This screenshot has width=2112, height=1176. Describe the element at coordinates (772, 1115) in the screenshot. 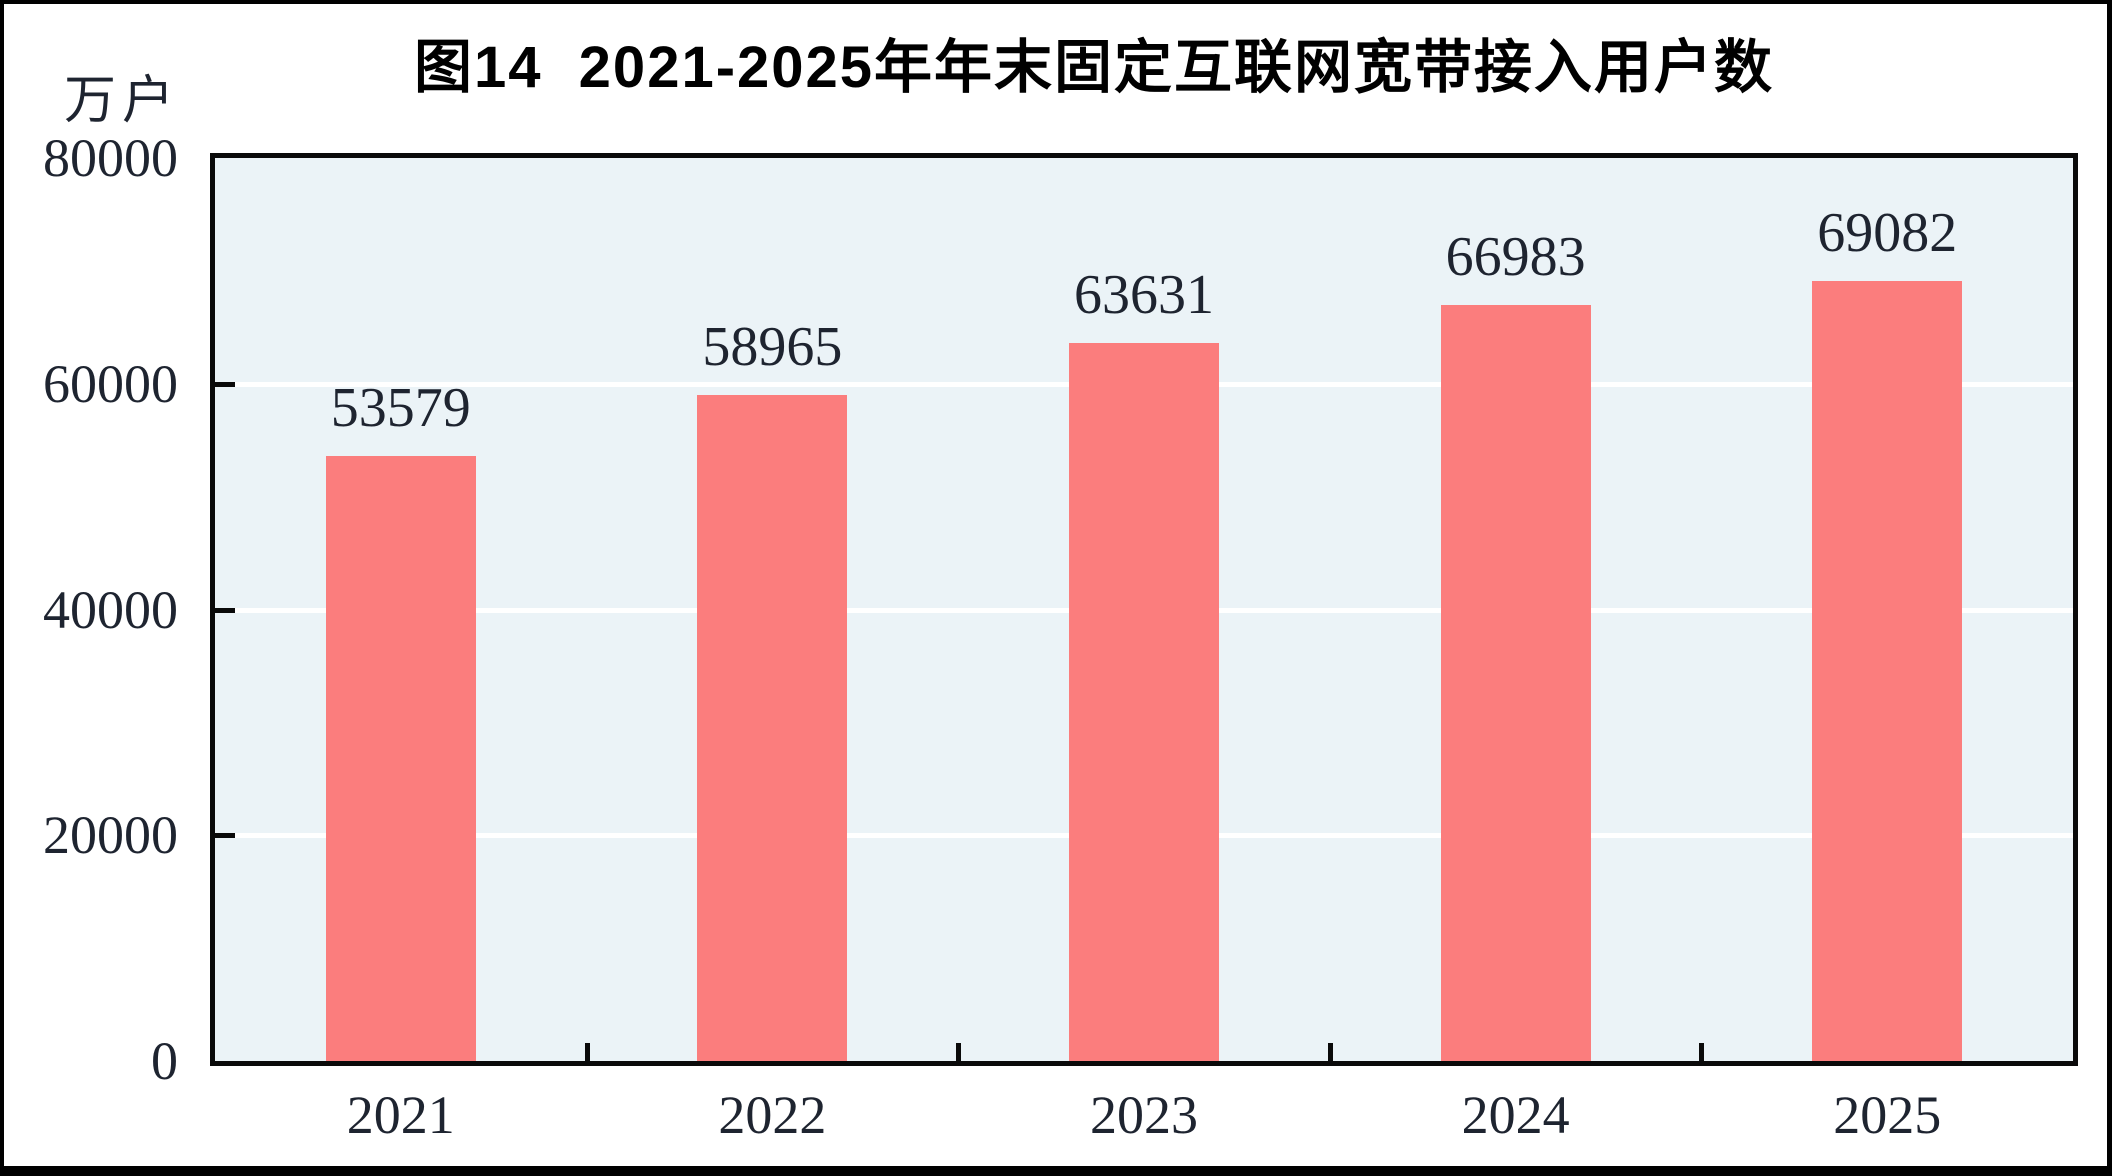

I see `x-axis-label-2022: 2022` at that location.